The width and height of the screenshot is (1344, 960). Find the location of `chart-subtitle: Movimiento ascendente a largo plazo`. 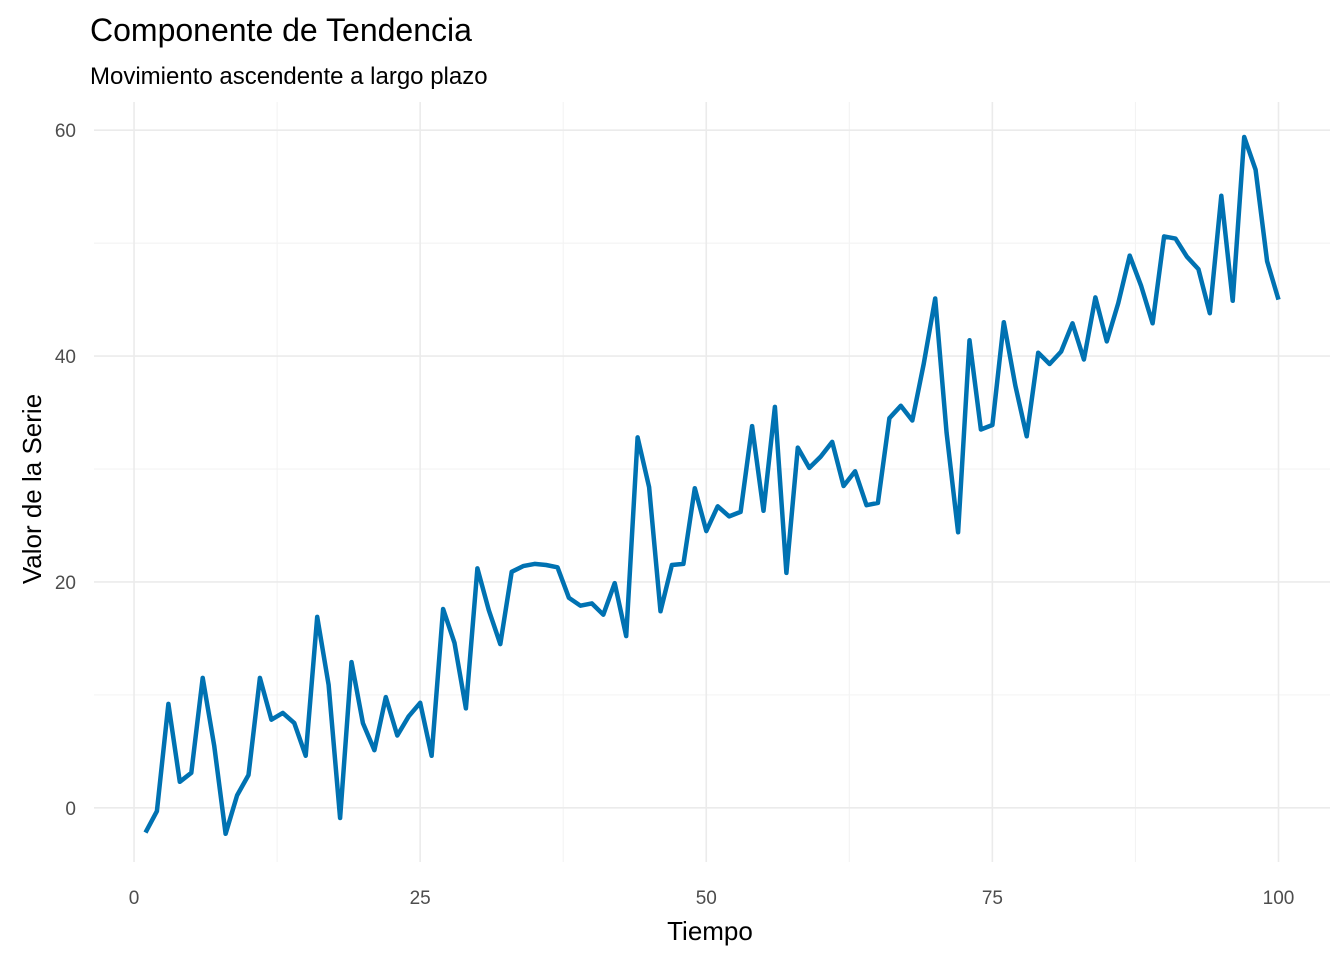

chart-subtitle: Movimiento ascendente a largo plazo is located at coordinates (289, 76).